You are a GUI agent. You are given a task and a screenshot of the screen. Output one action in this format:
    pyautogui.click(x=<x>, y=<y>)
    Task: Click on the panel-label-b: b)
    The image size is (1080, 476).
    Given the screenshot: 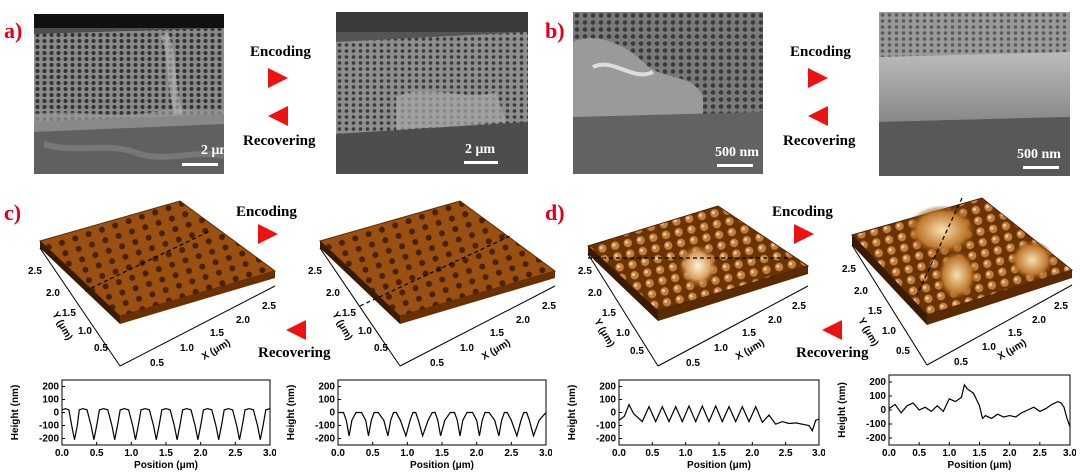 What is the action you would take?
    pyautogui.click(x=555, y=30)
    